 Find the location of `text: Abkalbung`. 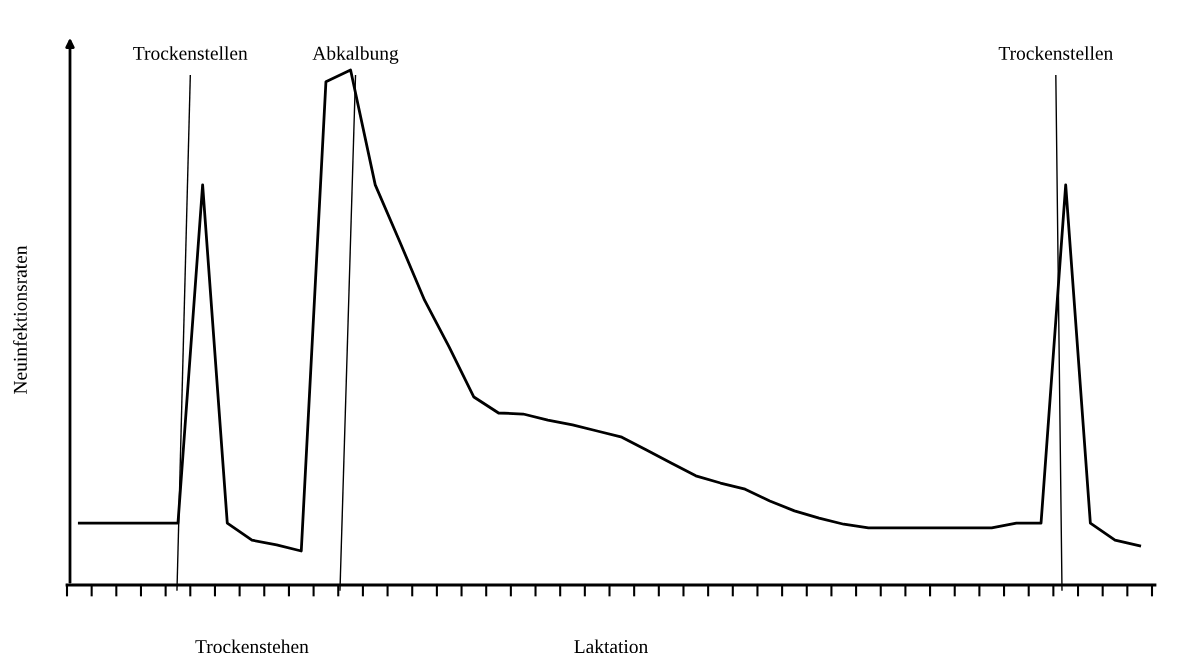

text: Abkalbung is located at coordinates (355, 55).